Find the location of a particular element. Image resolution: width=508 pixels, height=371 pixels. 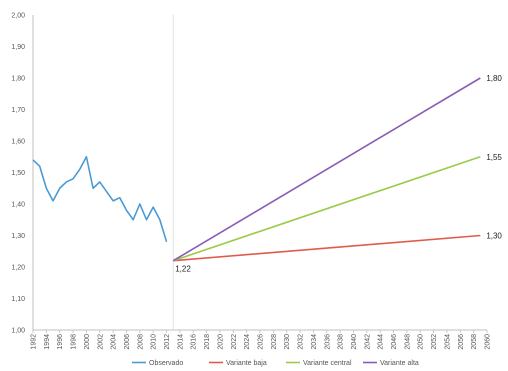

x-tick-label: 2032 is located at coordinates (301, 342).